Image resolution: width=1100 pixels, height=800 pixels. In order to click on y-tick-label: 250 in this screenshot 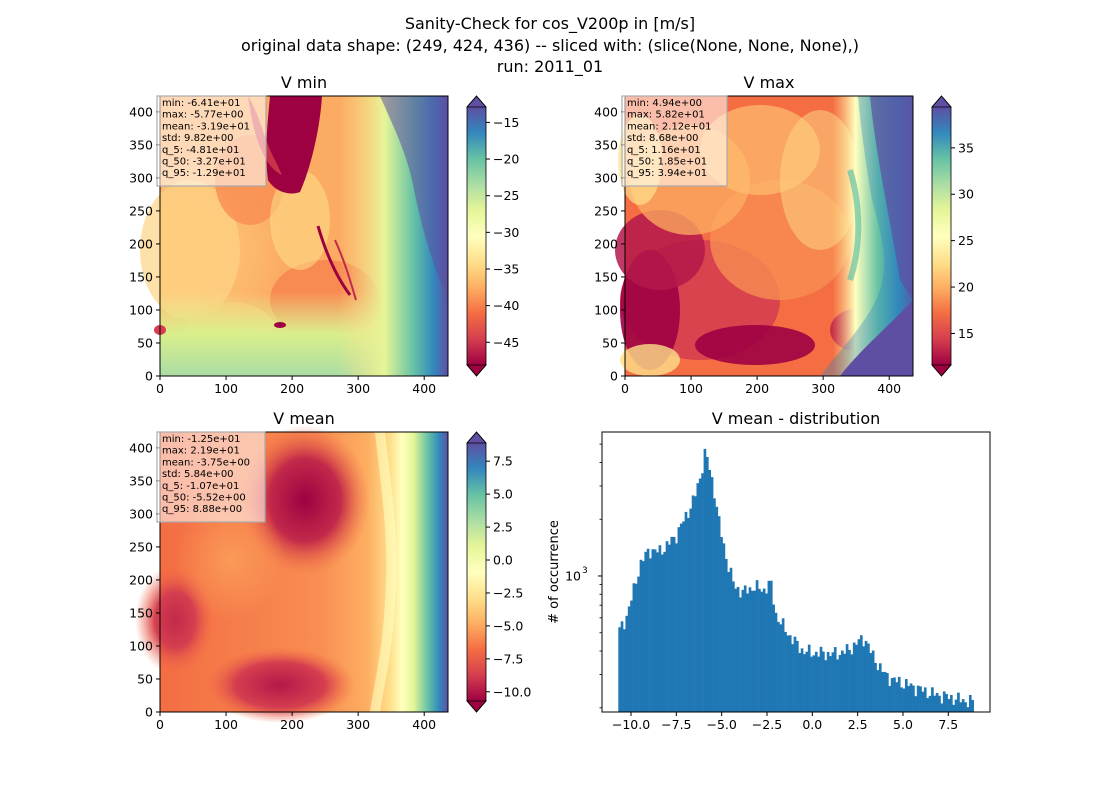, I will do `click(141, 210)`.